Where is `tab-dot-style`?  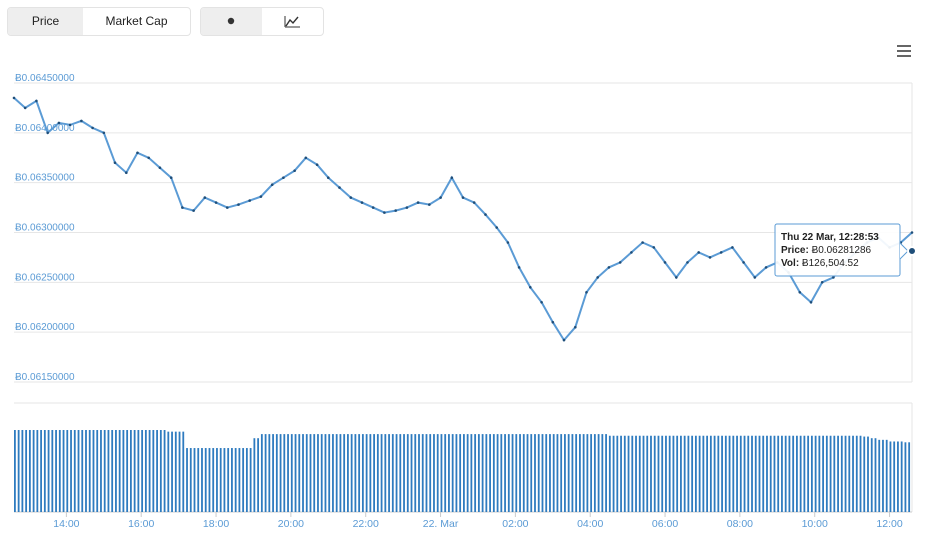
tab-dot-style is located at coordinates (231, 21).